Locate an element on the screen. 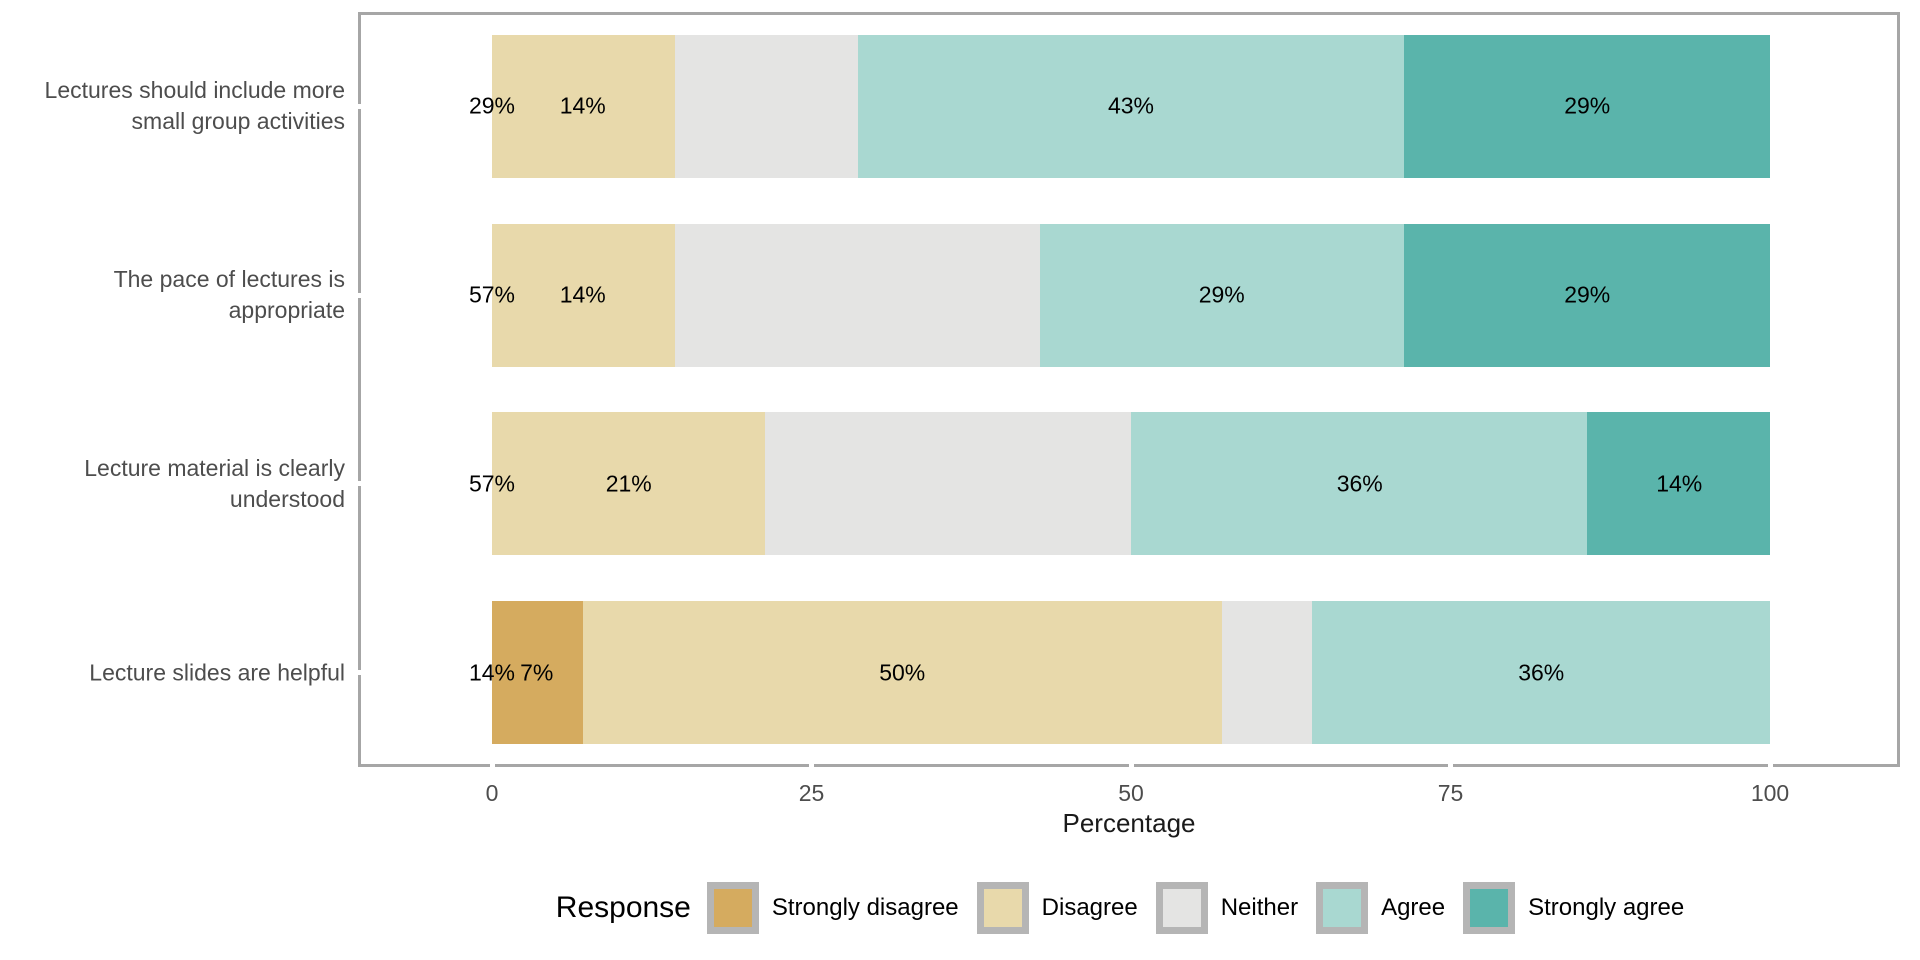 The height and width of the screenshot is (960, 1920). x-axis-tick-label: 75 is located at coordinates (1450, 793).